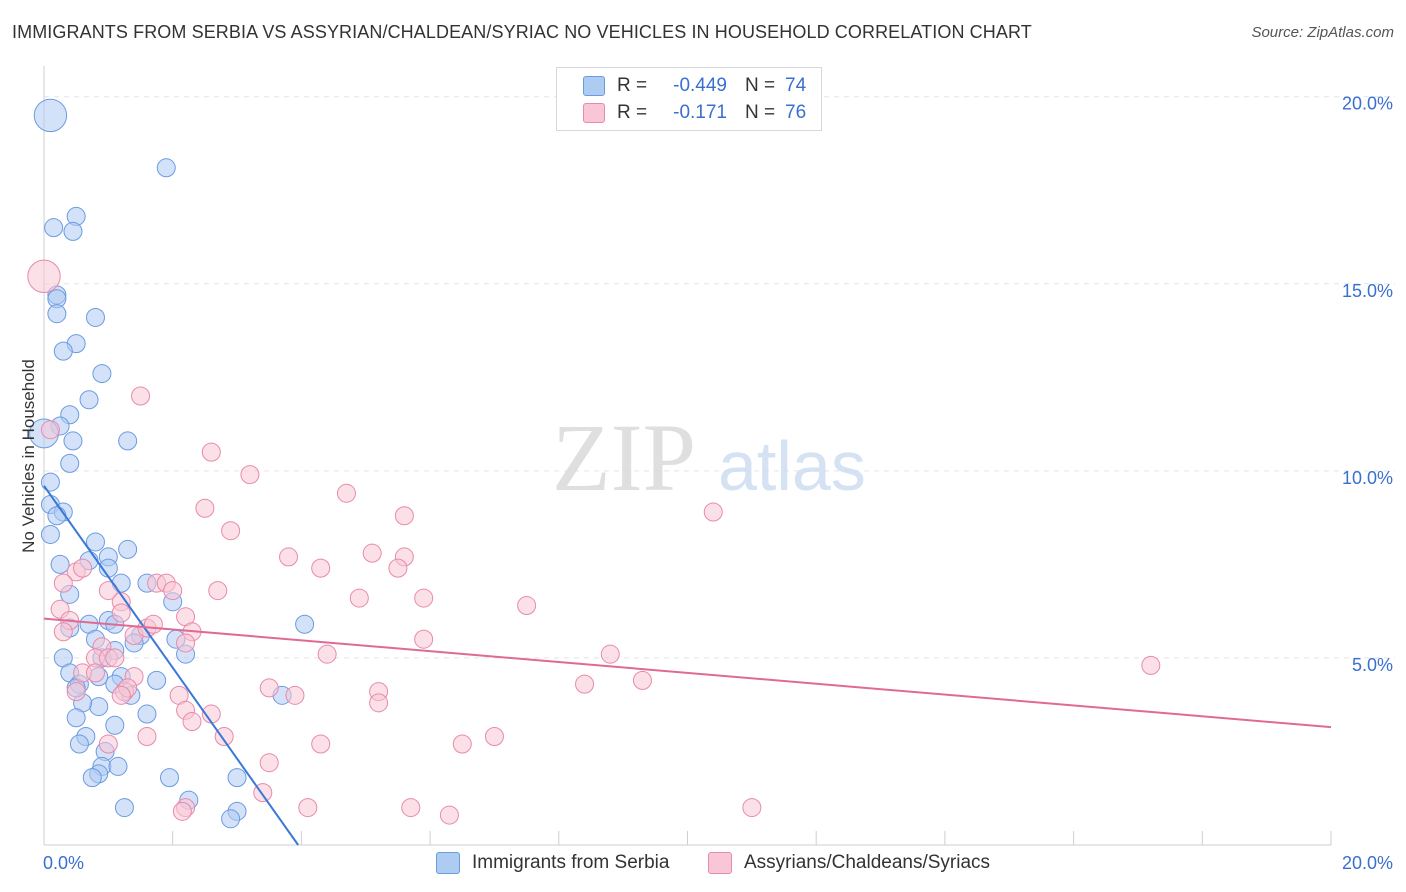  Describe the element at coordinates (796, 112) in the screenshot. I see `n-value: 76` at that location.